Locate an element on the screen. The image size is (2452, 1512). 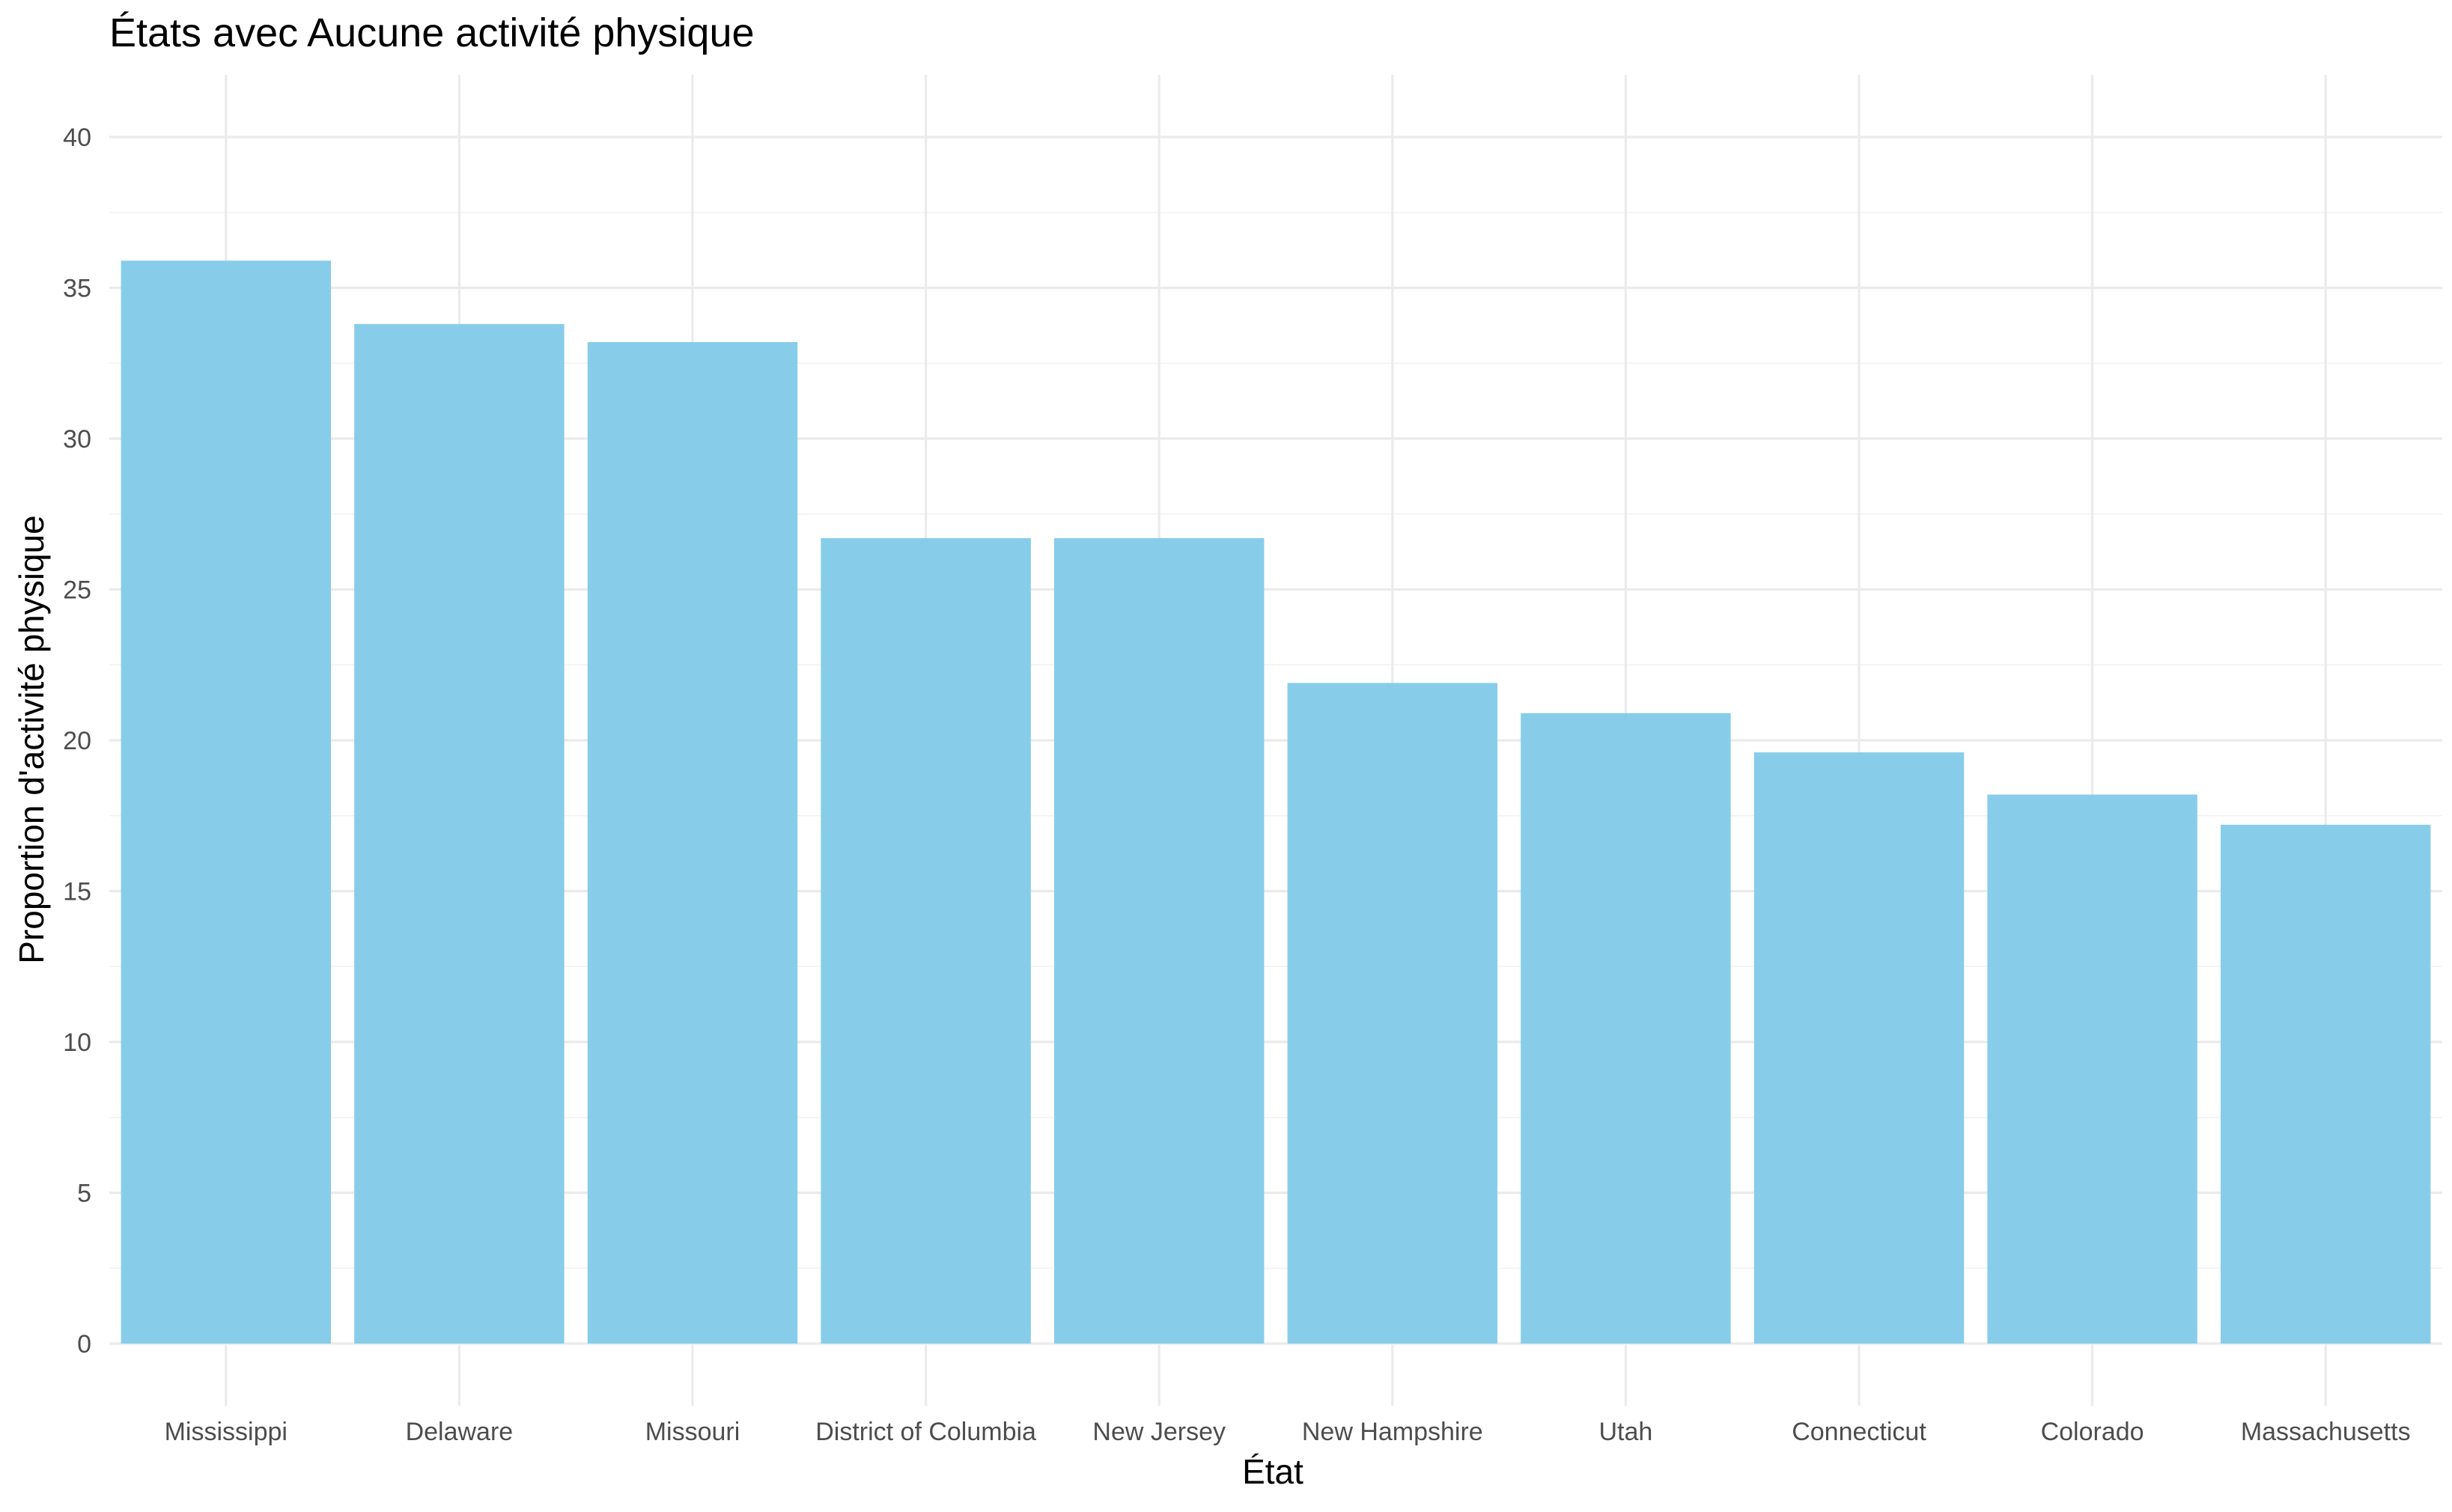
x-tick-label: Delaware is located at coordinates (460, 1432).